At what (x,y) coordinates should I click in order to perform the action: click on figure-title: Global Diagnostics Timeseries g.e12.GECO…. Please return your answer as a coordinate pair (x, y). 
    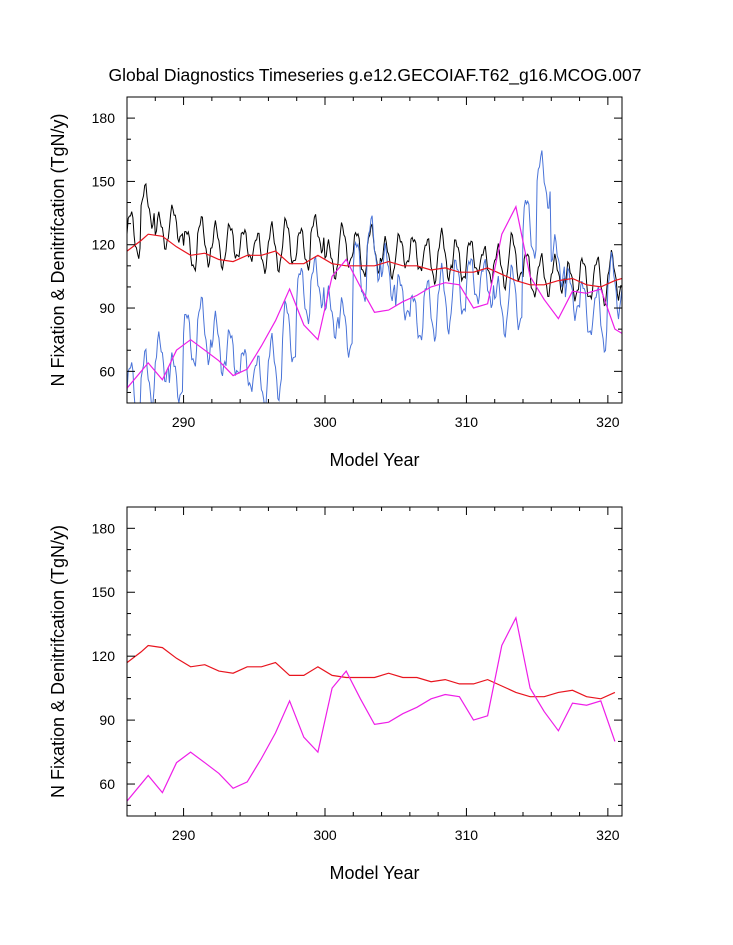
    Looking at the image, I should click on (374, 75).